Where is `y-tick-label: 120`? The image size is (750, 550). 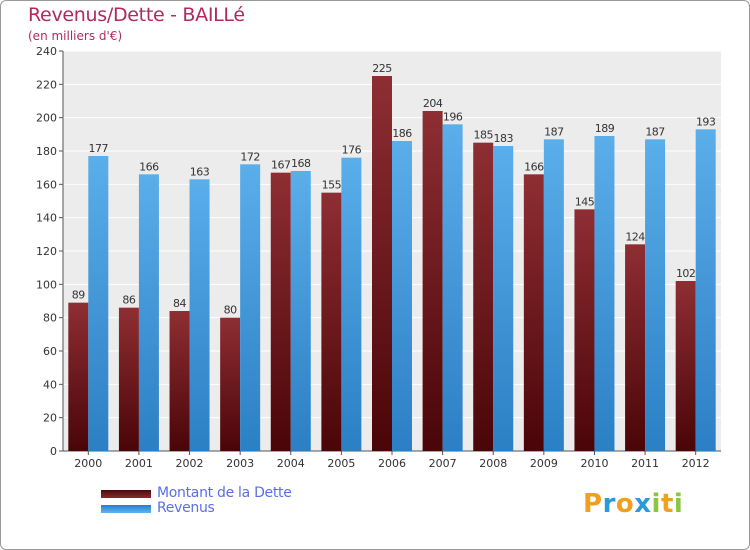
y-tick-label: 120 is located at coordinates (46, 251).